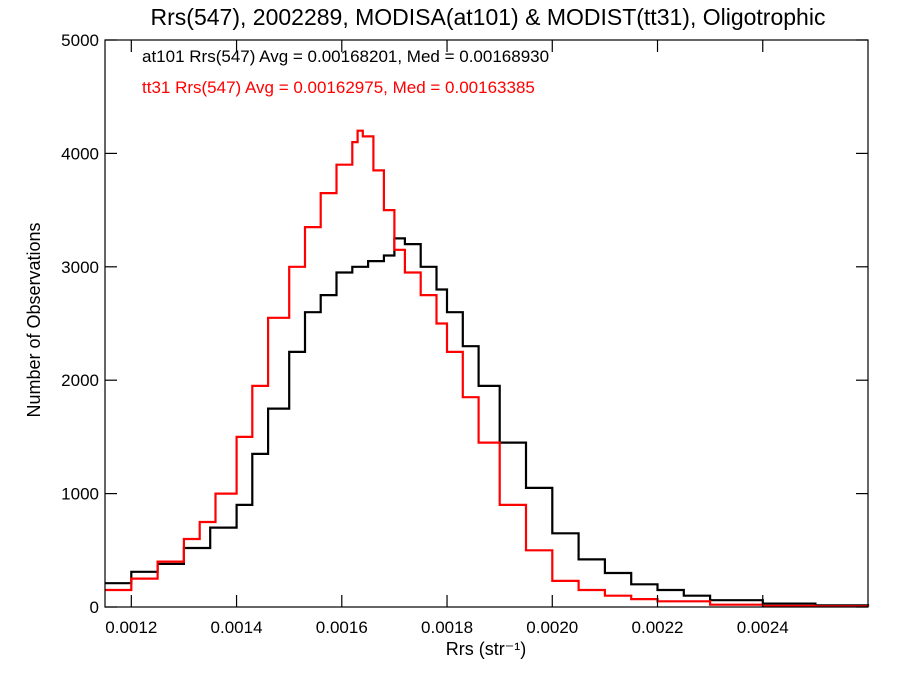  What do you see at coordinates (34, 319) in the screenshot?
I see `y-axis-label: Number of Observations` at bounding box center [34, 319].